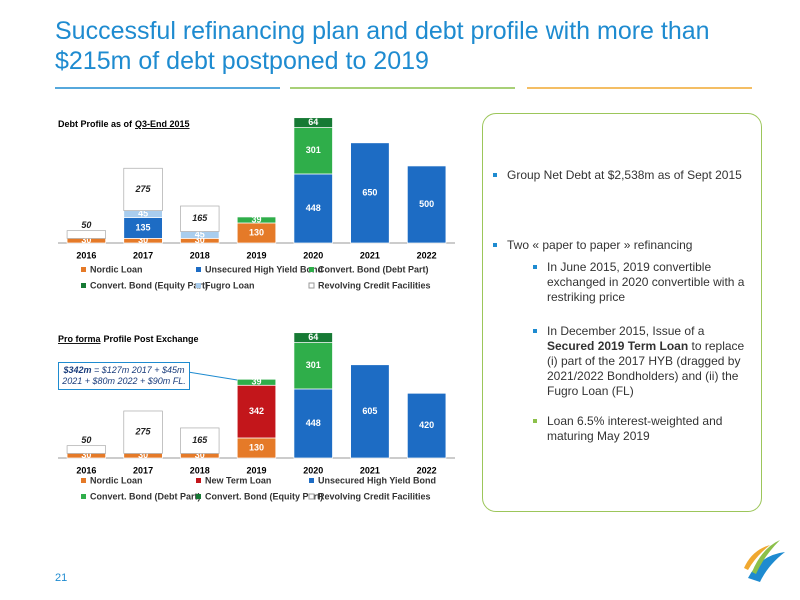  I want to click on chart-title: Pro forma Profile Post Exchange, so click(128, 339).